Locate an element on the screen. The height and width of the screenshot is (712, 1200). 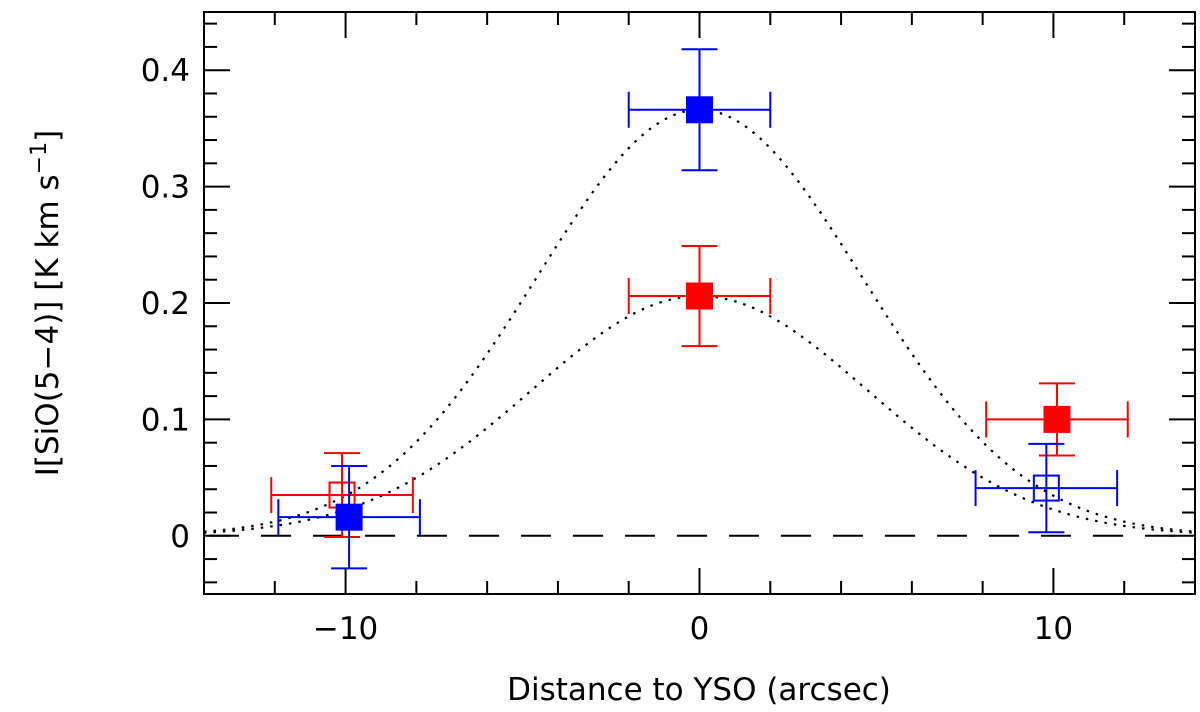
y-axis-label-main: I[SiO(5−4)] [K km s is located at coordinates (48, 325).